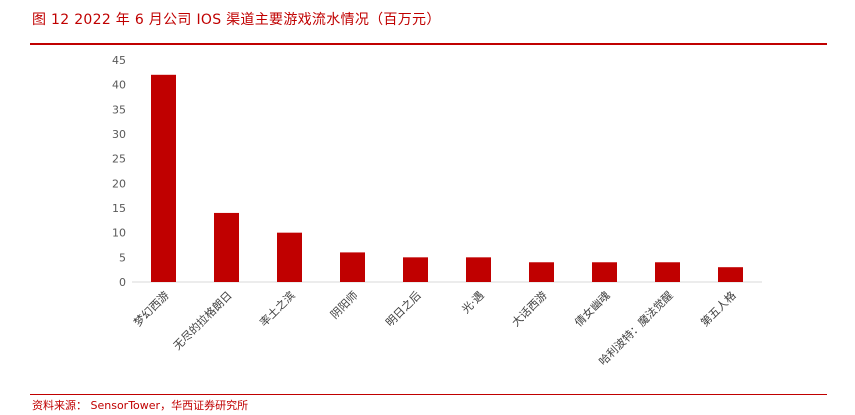 The width and height of the screenshot is (855, 415). I want to click on x-tick-label: 梦幻西游, so click(151, 309).